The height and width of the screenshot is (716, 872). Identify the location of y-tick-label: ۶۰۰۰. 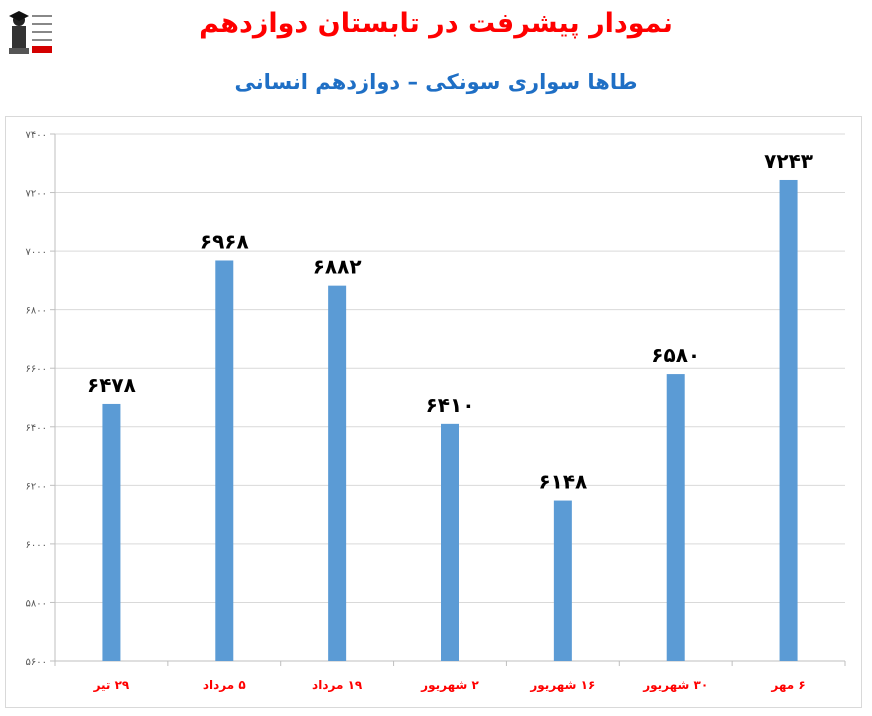
(36, 545).